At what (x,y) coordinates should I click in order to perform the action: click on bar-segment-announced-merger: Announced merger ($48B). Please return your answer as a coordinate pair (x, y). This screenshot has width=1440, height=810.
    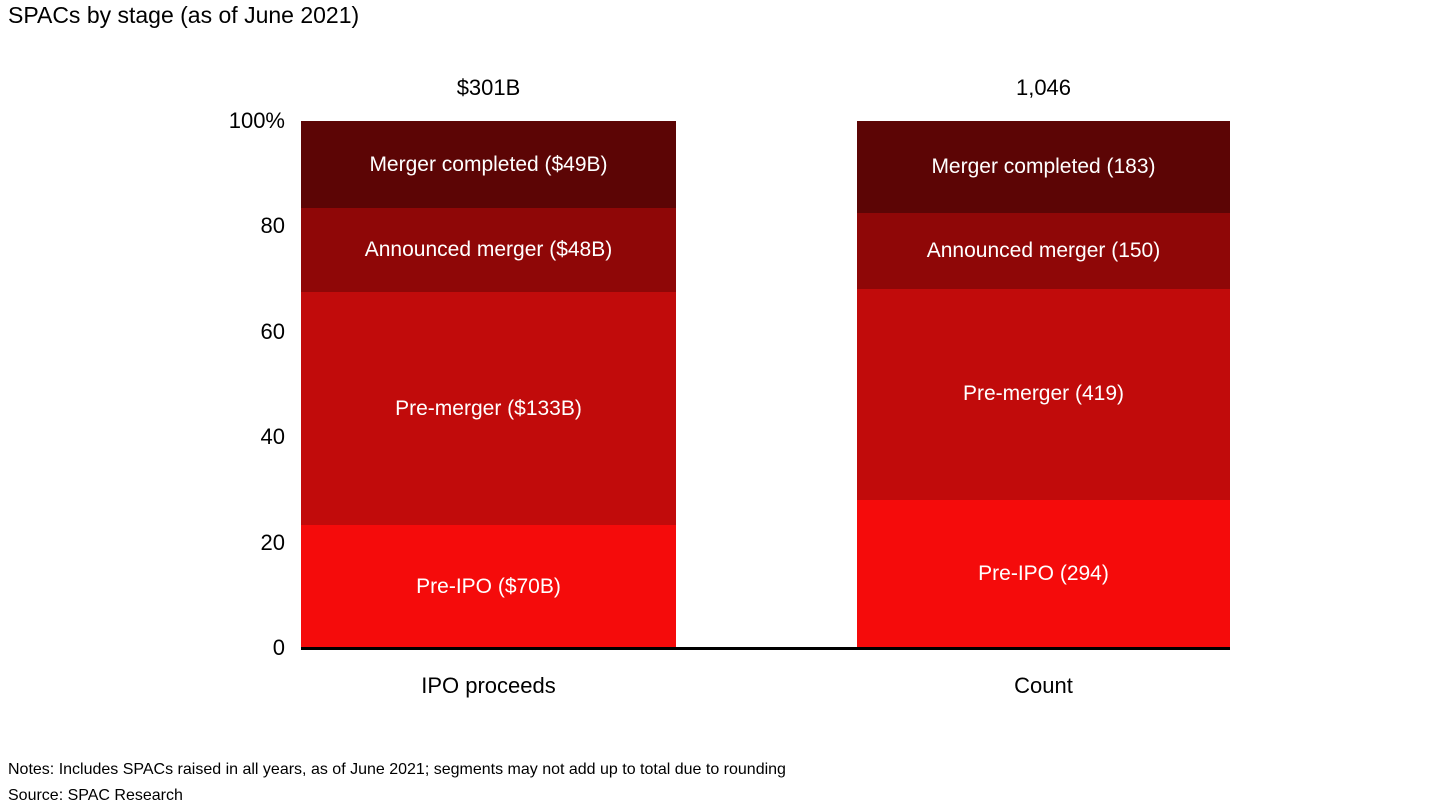
    Looking at the image, I should click on (488, 250).